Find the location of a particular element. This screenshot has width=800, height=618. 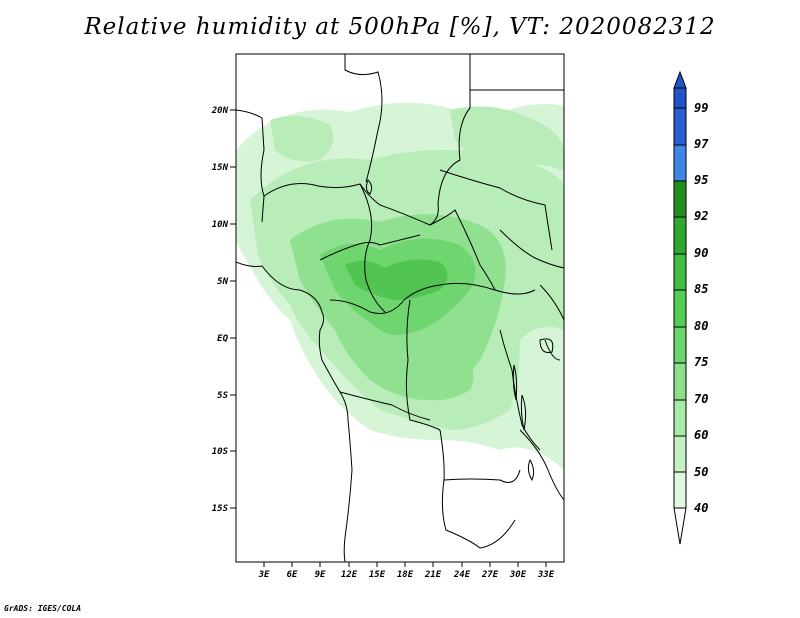

lat-tick: 15S is located at coordinates (224, 509).